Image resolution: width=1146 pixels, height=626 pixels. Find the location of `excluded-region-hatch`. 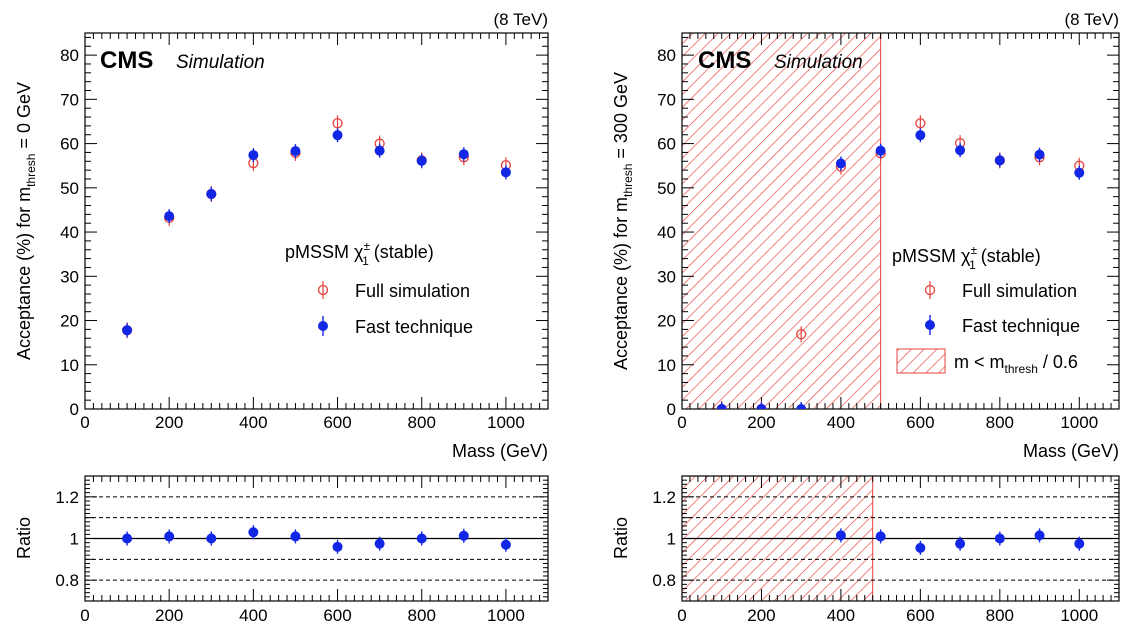

excluded-region-hatch is located at coordinates (781, 221).